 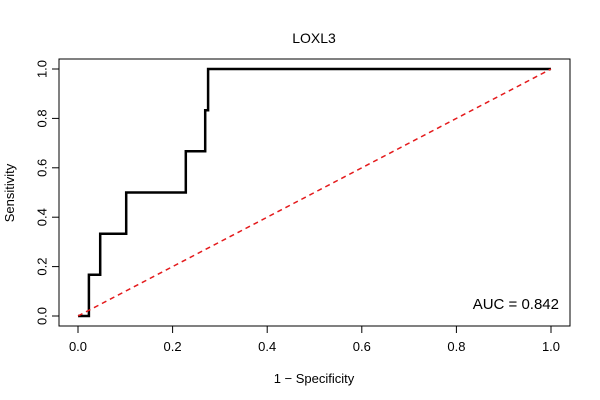 I want to click on auc-annotation: AUC = 0.842, so click(x=516, y=304).